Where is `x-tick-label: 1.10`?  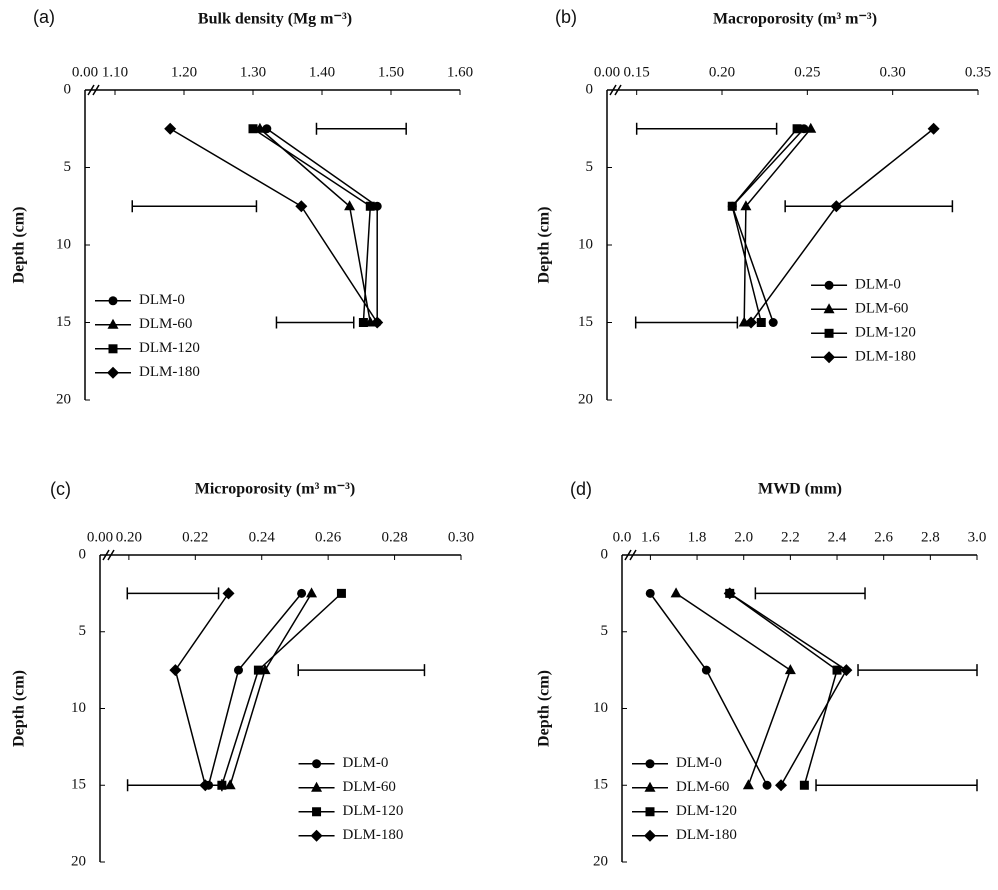 x-tick-label: 1.10 is located at coordinates (115, 72).